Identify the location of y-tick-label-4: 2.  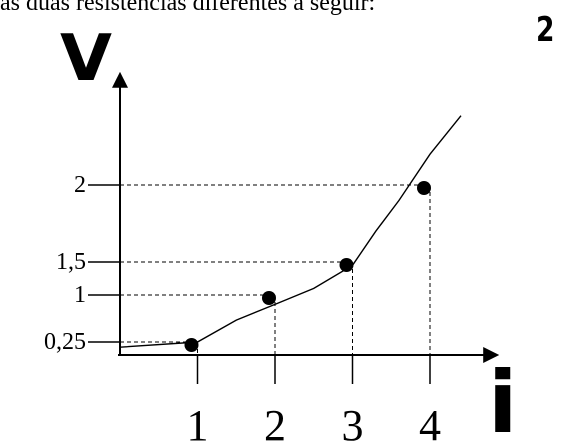
(80, 185).